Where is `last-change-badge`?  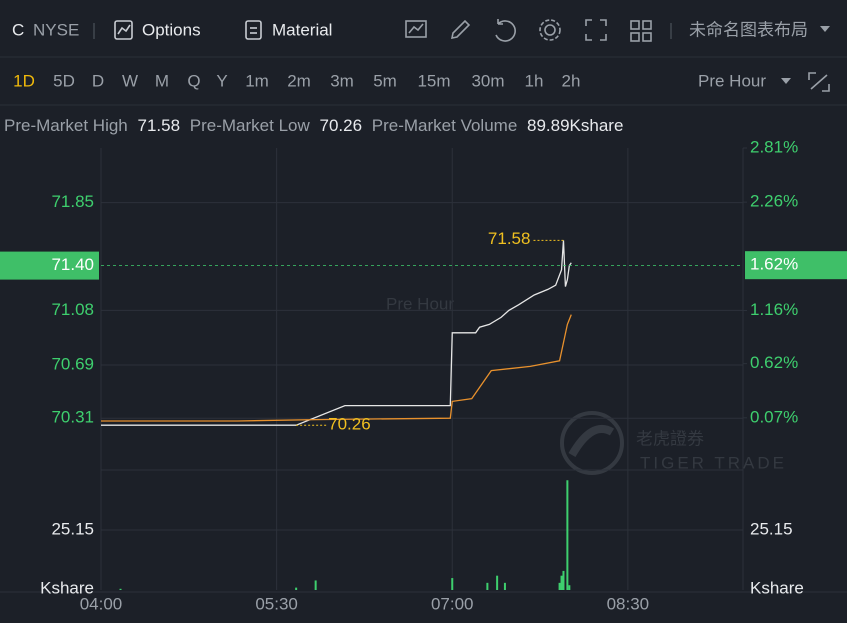 last-change-badge is located at coordinates (796, 265).